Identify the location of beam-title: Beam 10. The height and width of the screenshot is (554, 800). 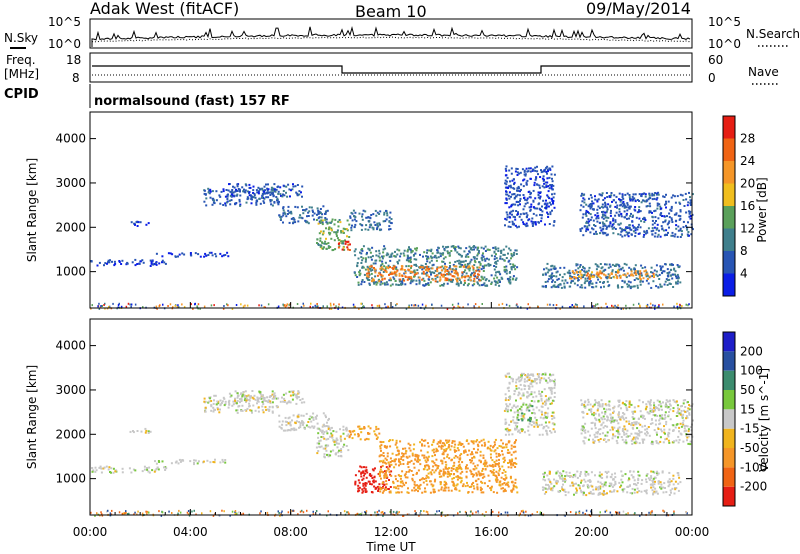
(391, 11).